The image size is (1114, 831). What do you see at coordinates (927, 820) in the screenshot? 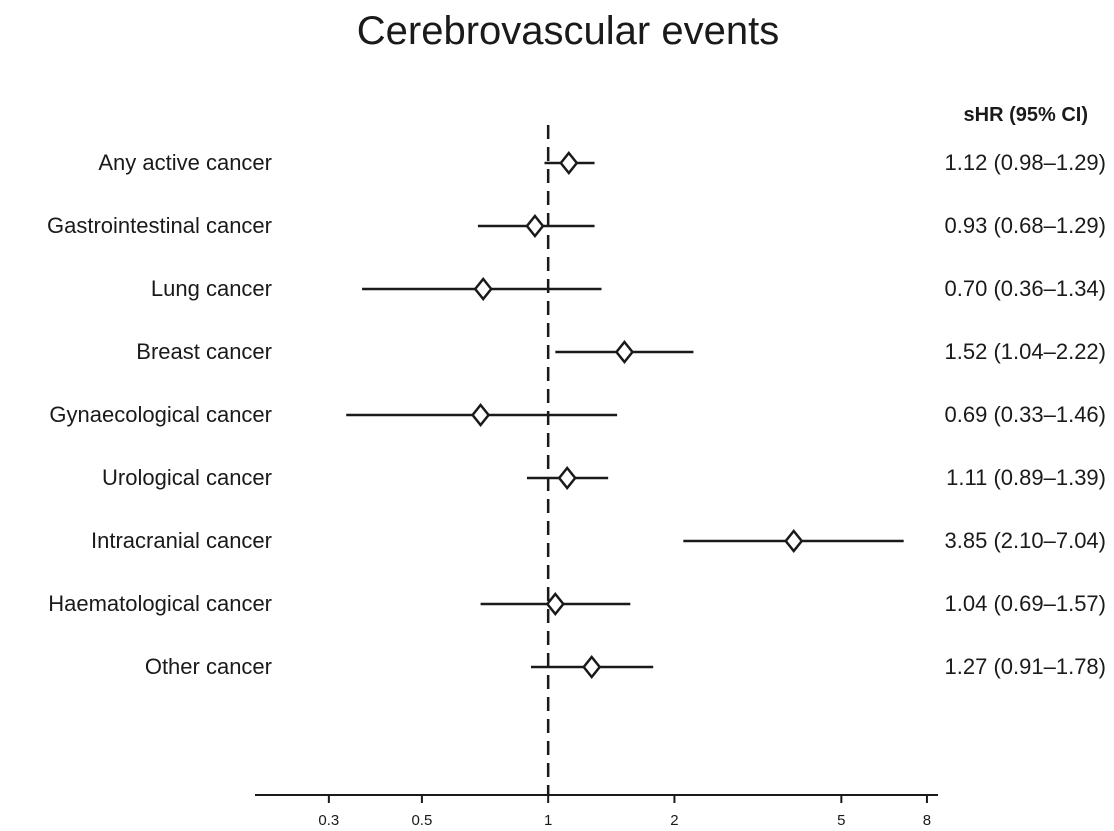
I see `x-tick-label: 8` at bounding box center [927, 820].